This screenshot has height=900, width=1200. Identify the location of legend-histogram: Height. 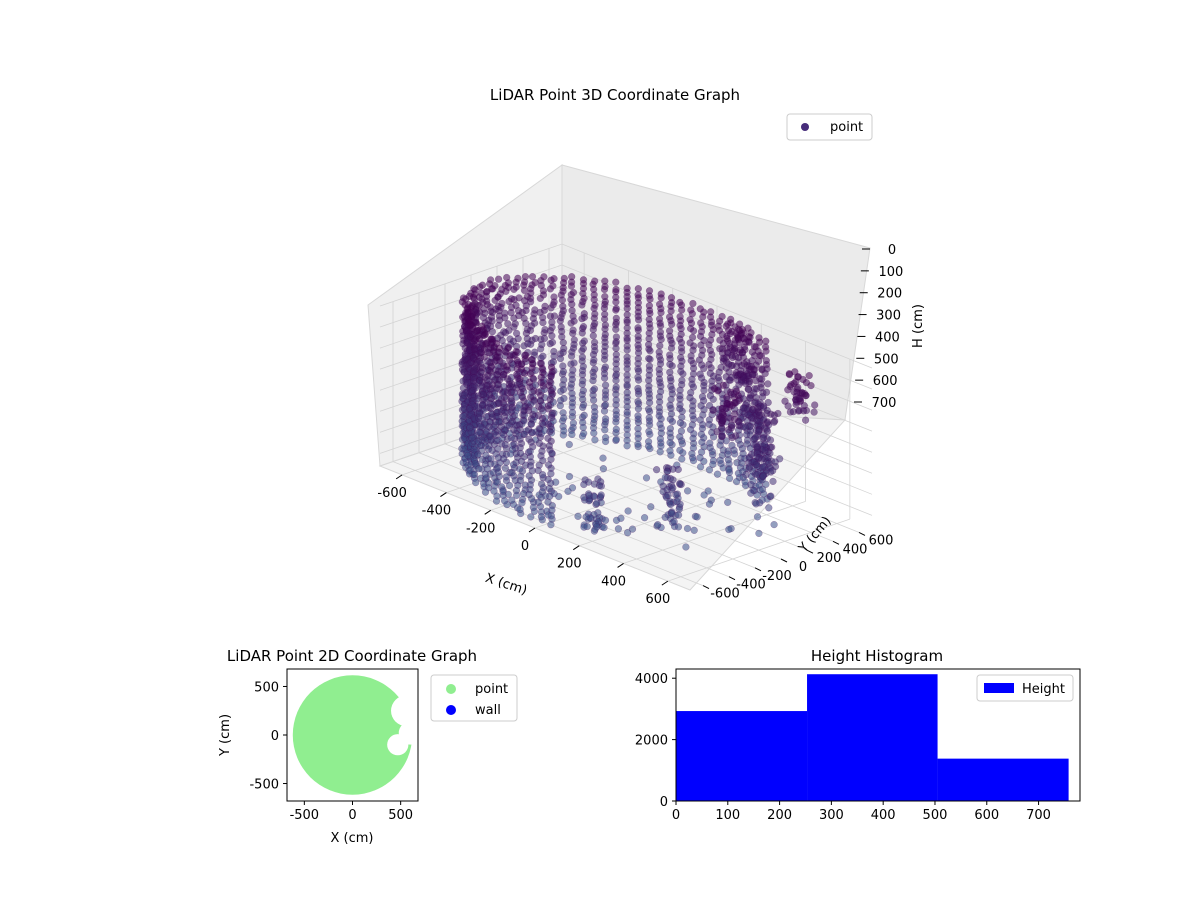
(1025, 688).